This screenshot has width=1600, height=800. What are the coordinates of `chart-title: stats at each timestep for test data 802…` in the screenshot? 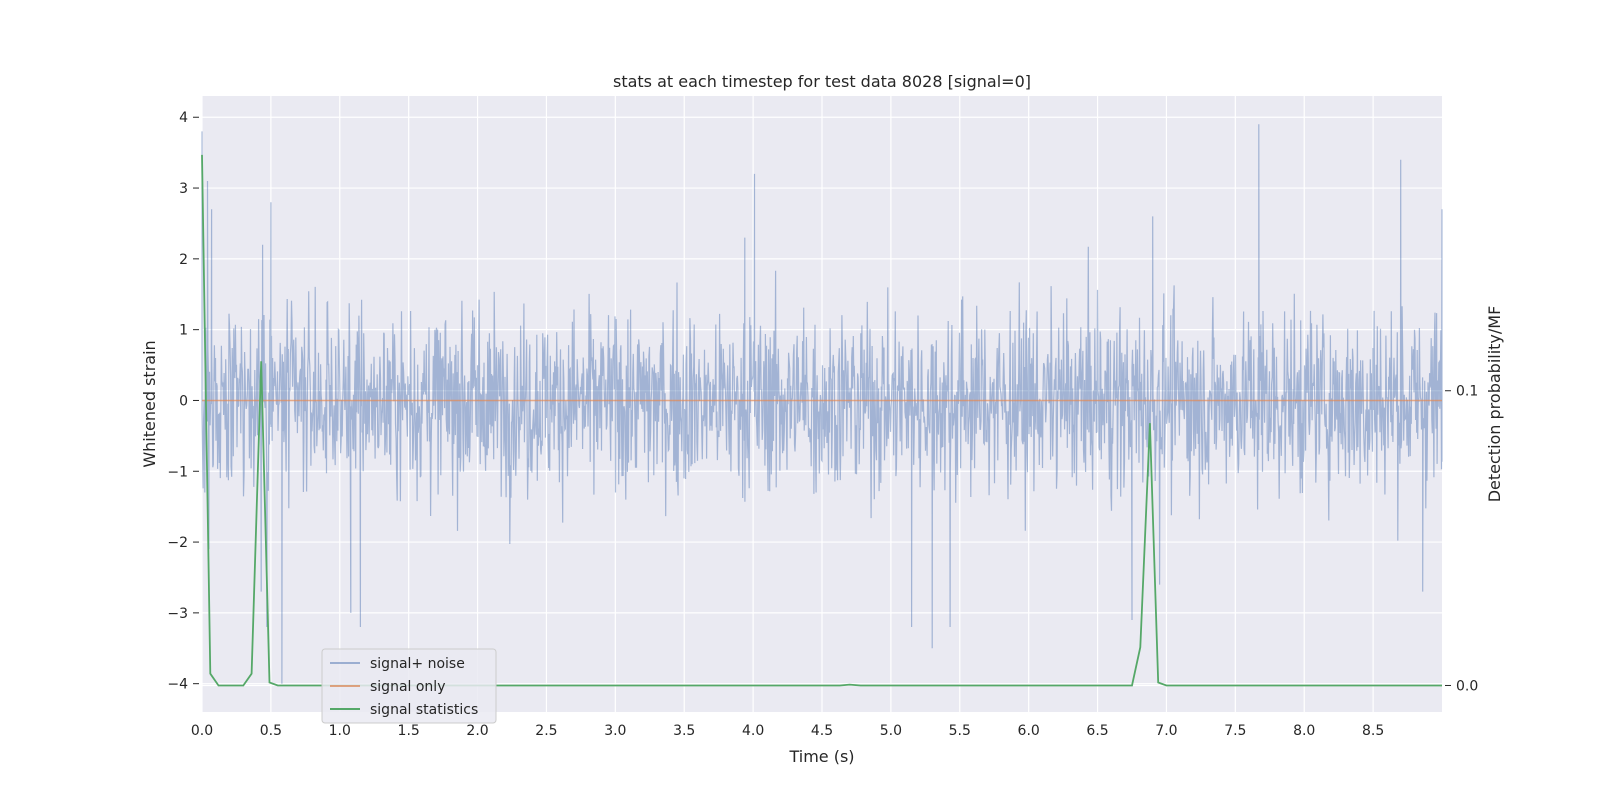 It's located at (822, 81).